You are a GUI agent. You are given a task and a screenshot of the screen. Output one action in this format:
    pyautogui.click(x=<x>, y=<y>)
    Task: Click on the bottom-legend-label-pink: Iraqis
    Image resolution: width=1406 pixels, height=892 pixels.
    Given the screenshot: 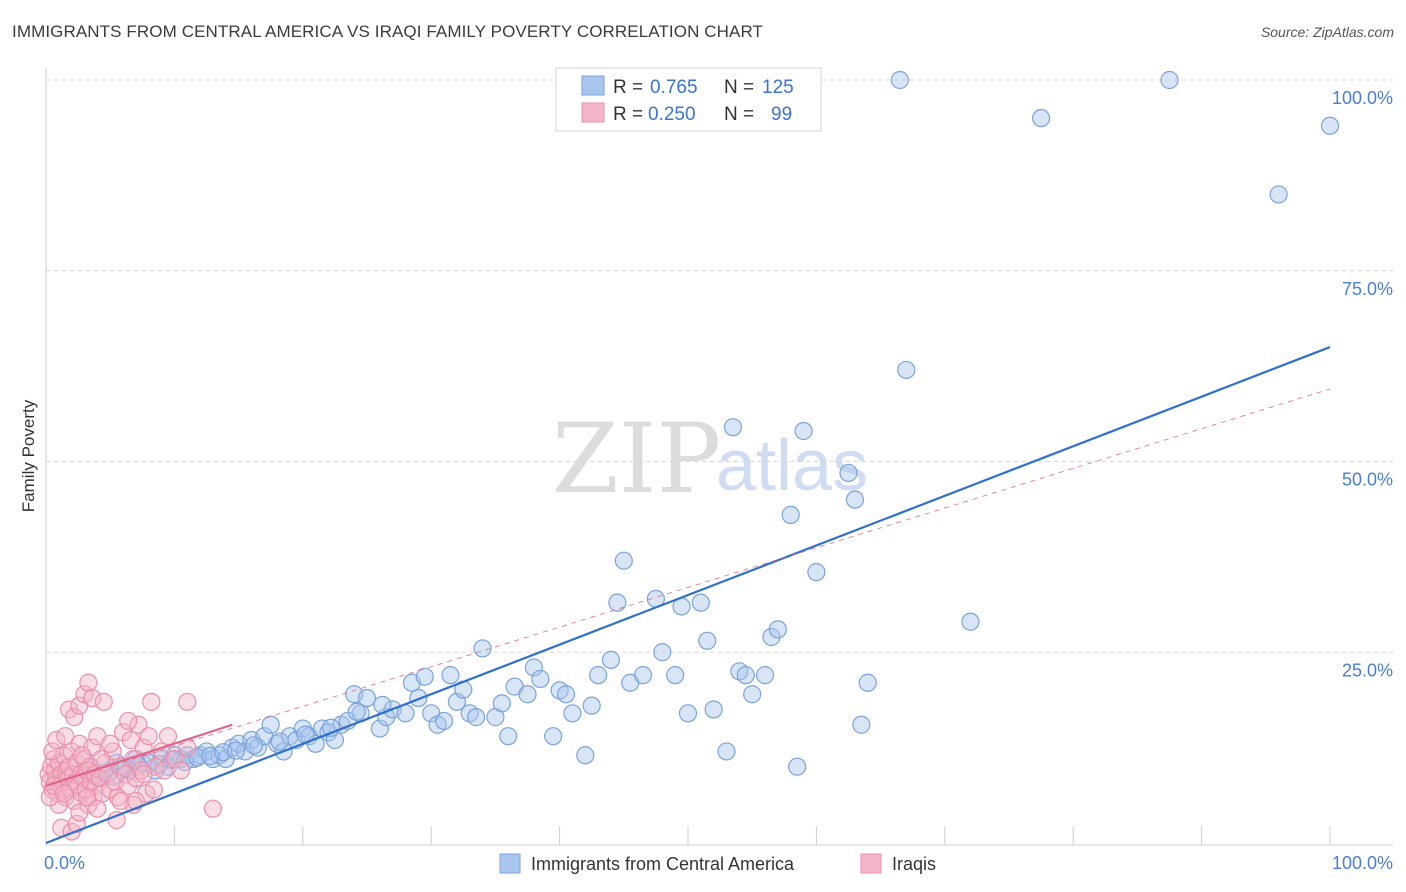 What is the action you would take?
    pyautogui.click(x=914, y=864)
    